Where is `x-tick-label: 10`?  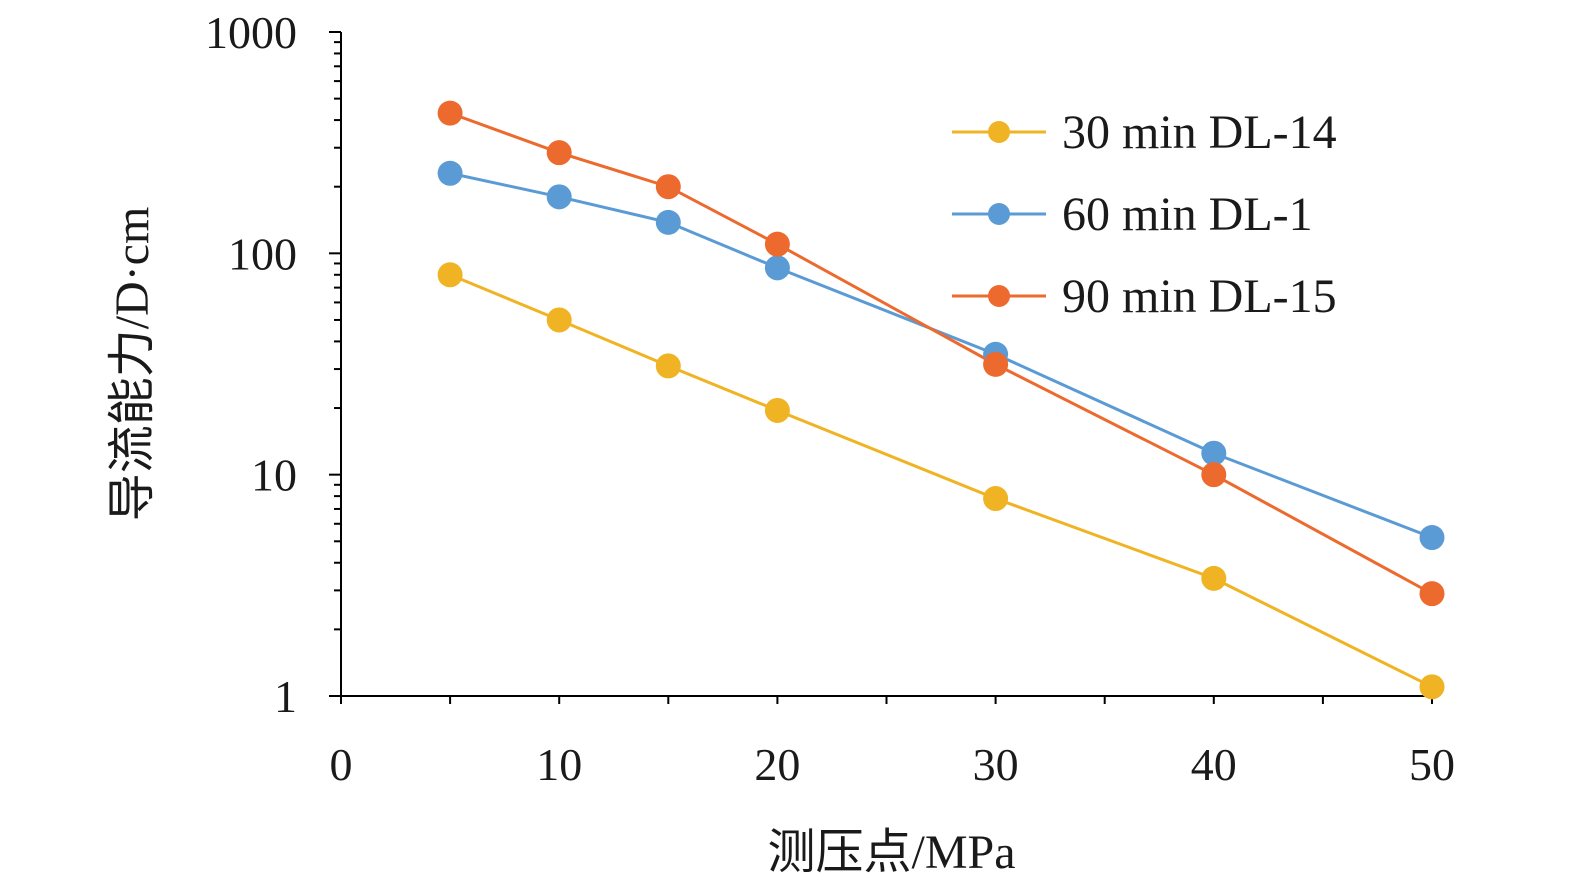 x-tick-label: 10 is located at coordinates (559, 764).